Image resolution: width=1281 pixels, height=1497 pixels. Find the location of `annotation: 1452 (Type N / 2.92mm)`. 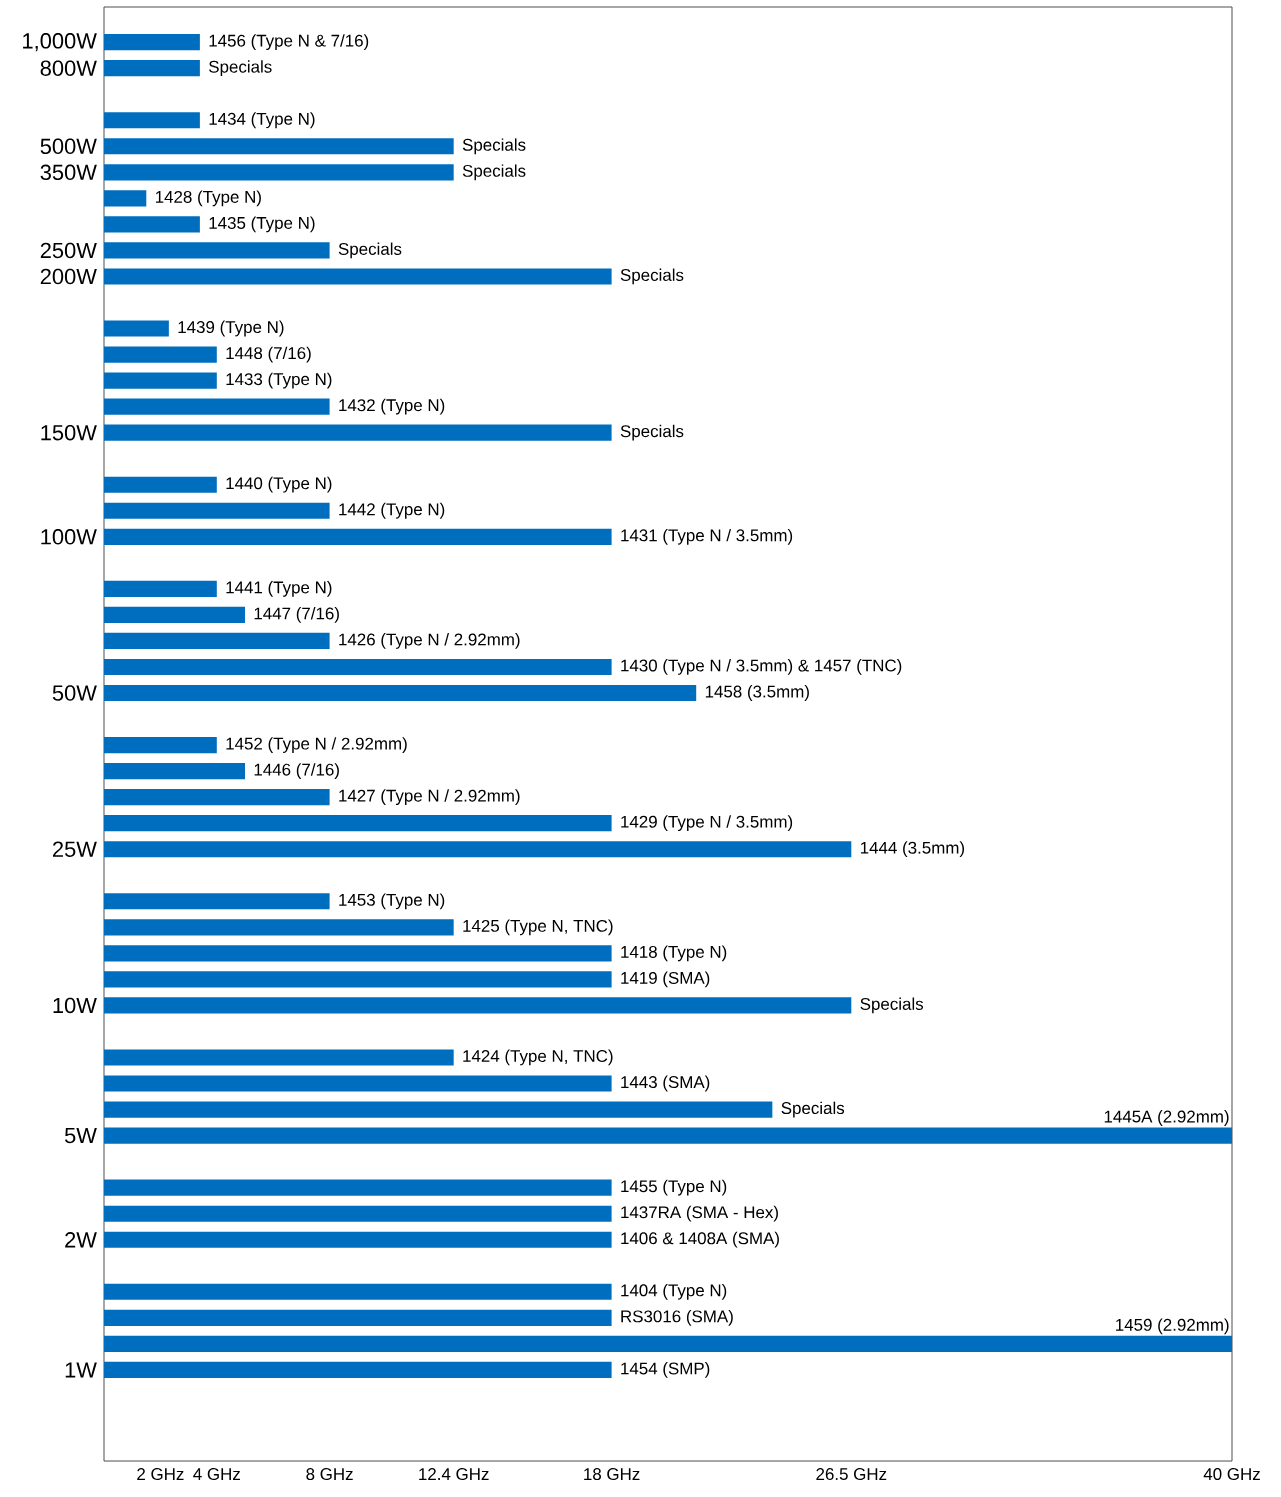

annotation: 1452 (Type N / 2.92mm) is located at coordinates (316, 745).